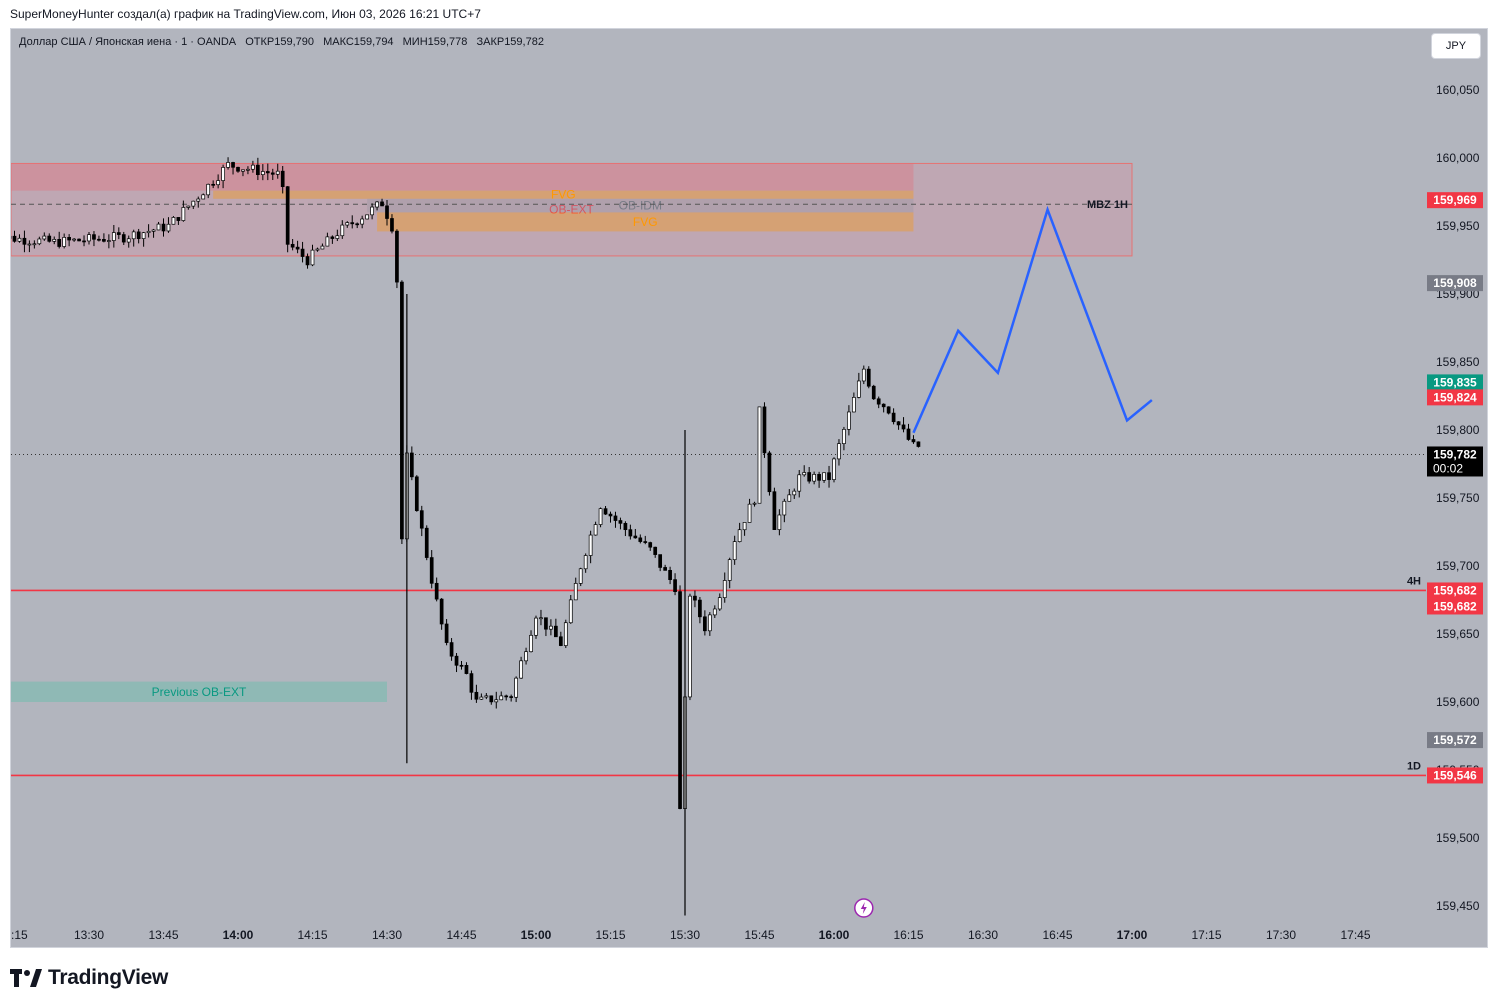  I want to click on price-badge-label: 159,969, so click(1455, 200).